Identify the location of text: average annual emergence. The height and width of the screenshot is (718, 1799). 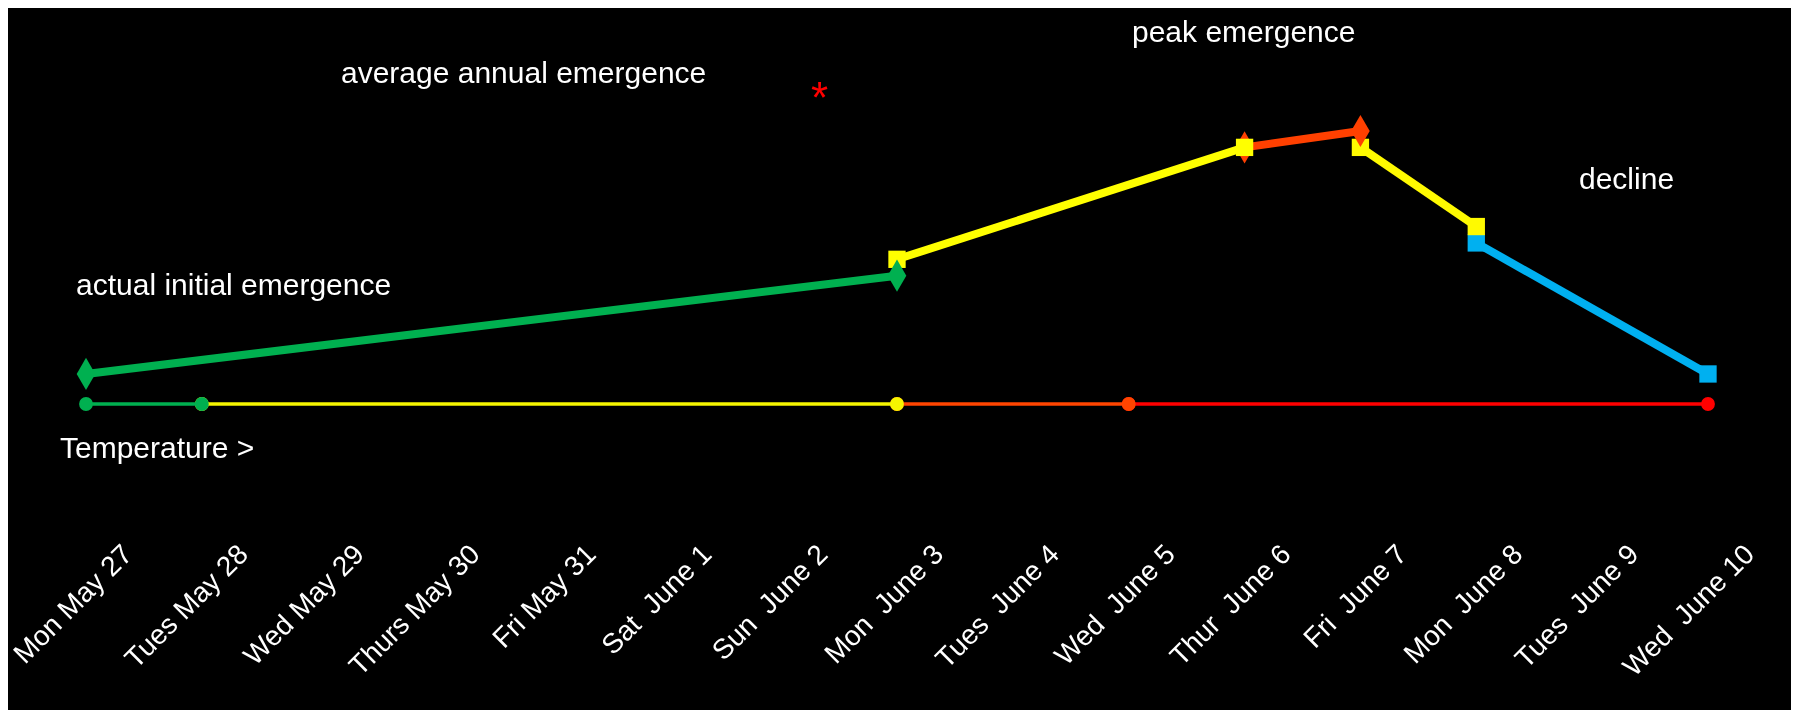
(524, 72).